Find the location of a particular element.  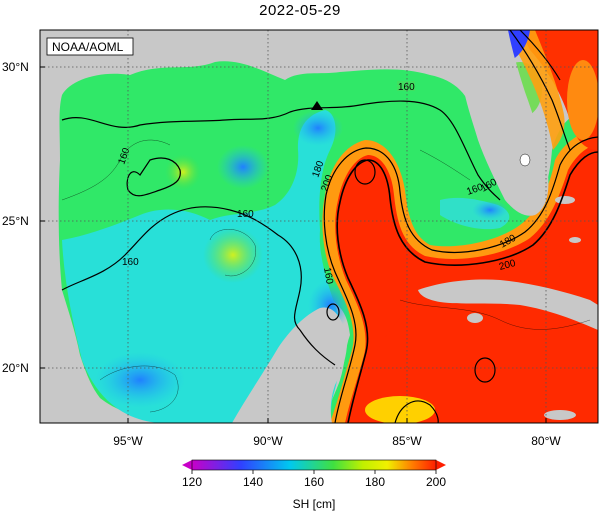

blue-patch-sw is located at coordinates (140, 380).